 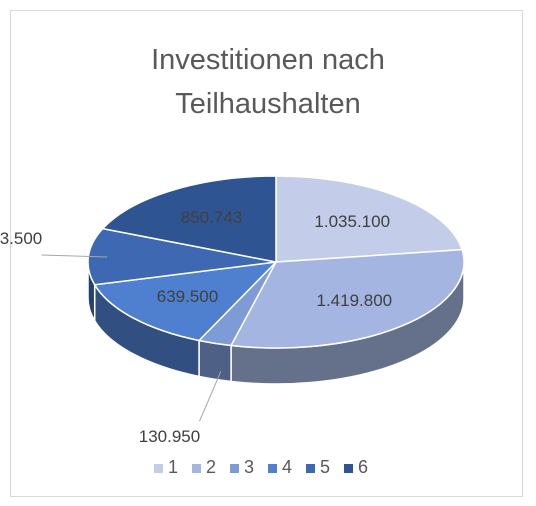 I want to click on data-label: 483.500, so click(x=21, y=238).